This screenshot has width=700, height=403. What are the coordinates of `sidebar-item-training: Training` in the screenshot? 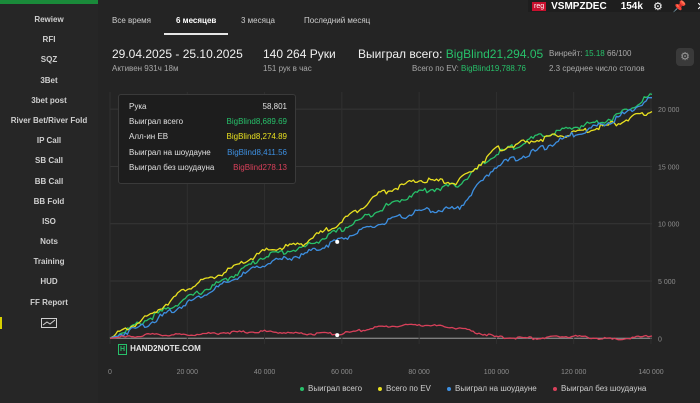 It's located at (49, 262).